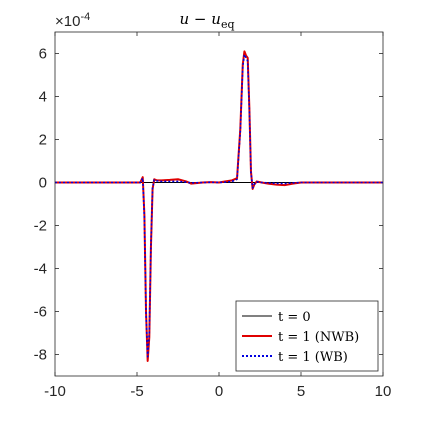 This screenshot has width=423, height=423. What do you see at coordinates (55, 391) in the screenshot?
I see `x-tick-label: -10` at bounding box center [55, 391].